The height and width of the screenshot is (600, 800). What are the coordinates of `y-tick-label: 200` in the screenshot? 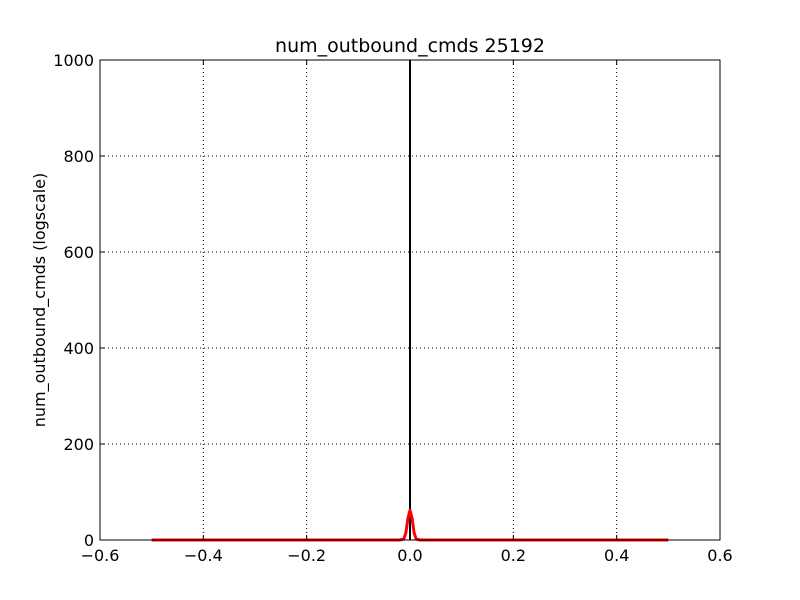 It's located at (78, 444).